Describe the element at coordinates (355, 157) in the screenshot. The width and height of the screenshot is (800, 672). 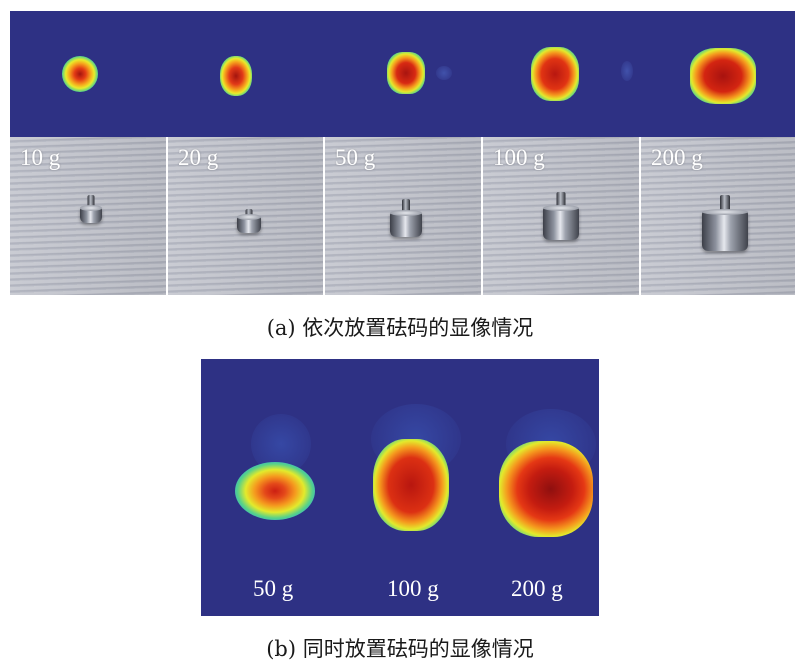
I see `weight-label: 50 g` at that location.